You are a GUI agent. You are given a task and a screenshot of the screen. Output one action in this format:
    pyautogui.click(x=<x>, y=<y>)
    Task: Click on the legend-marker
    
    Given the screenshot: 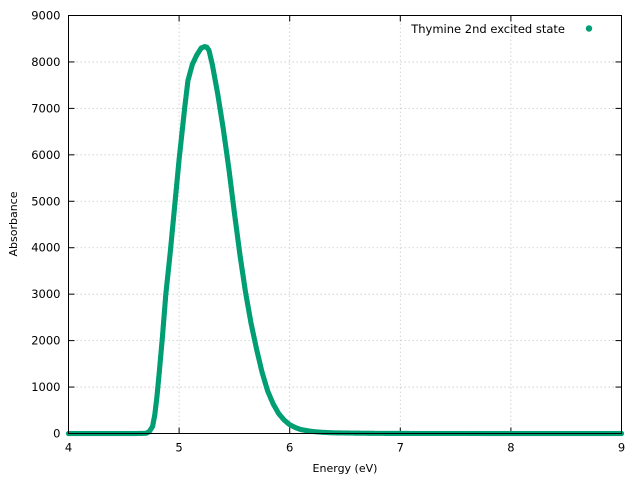 What is the action you would take?
    pyautogui.click(x=589, y=28)
    